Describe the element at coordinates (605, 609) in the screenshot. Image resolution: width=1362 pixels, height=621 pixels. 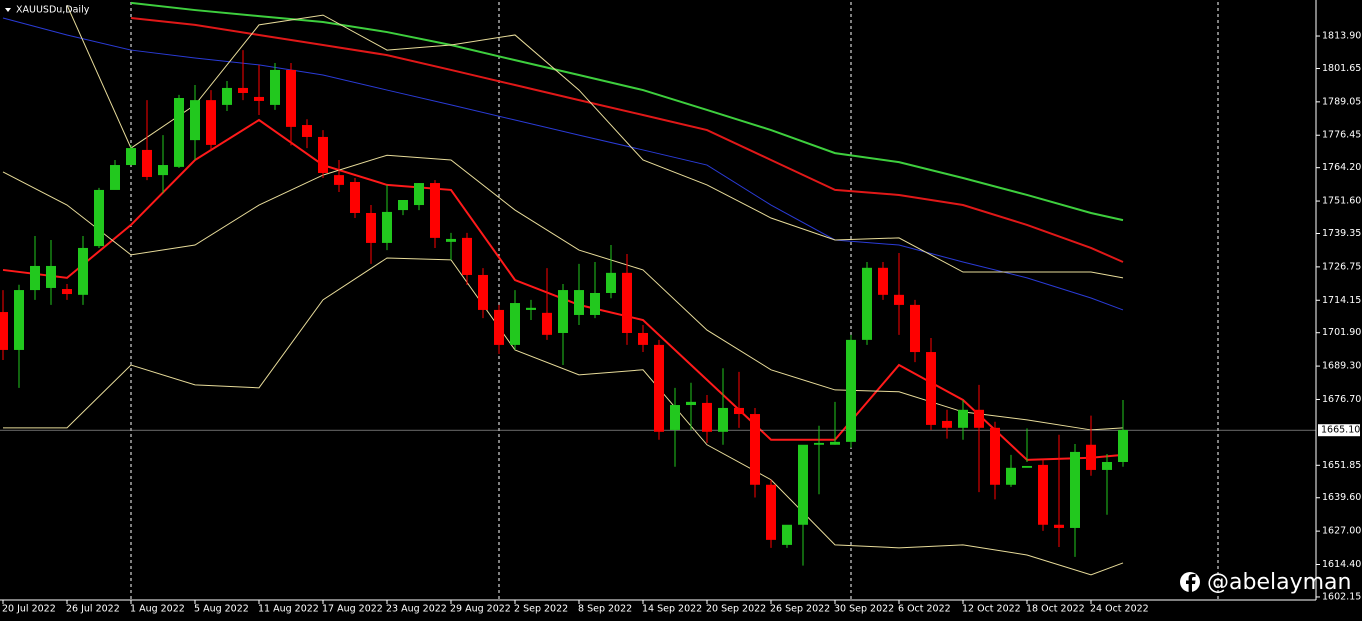
I see `x-tick-label: 8 Sep 2022` at that location.